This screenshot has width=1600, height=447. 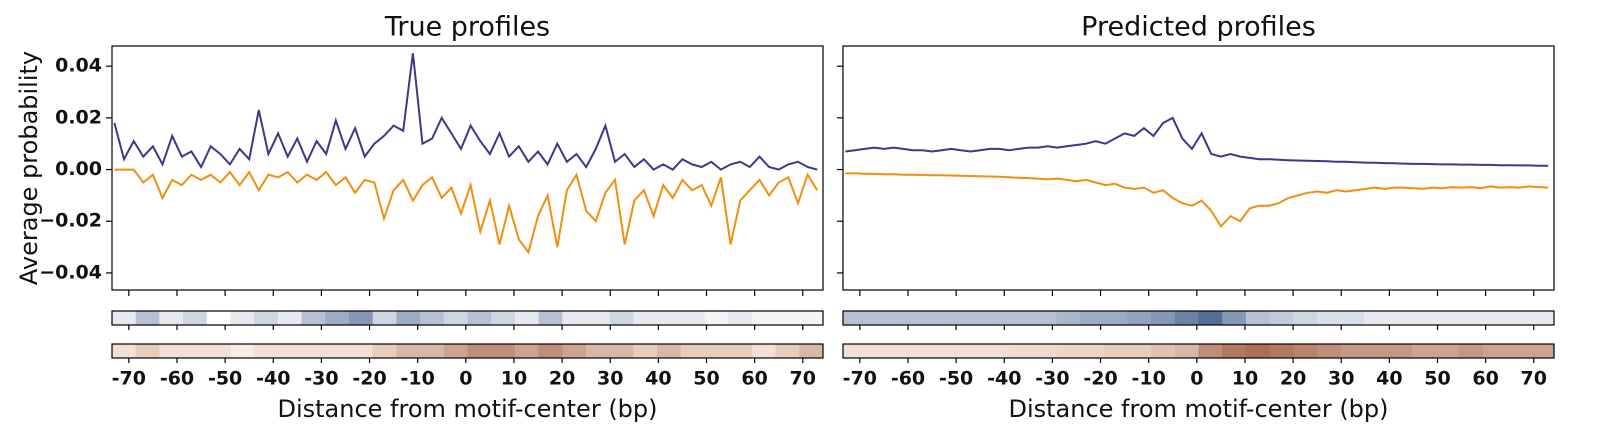 What do you see at coordinates (70, 221) in the screenshot?
I see `y-tick-label: −0.02` at bounding box center [70, 221].